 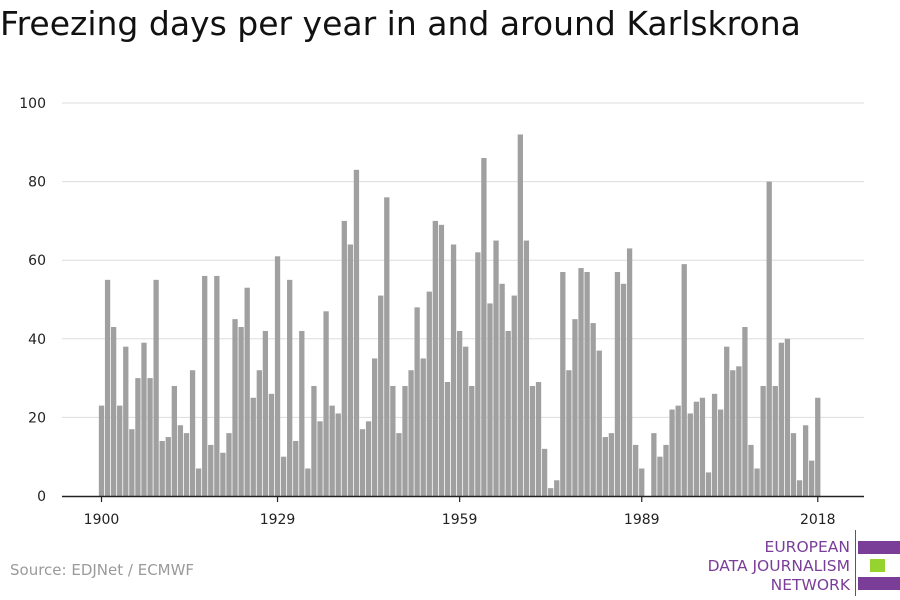 What do you see at coordinates (733, 433) in the screenshot?
I see `bar-2004` at bounding box center [733, 433].